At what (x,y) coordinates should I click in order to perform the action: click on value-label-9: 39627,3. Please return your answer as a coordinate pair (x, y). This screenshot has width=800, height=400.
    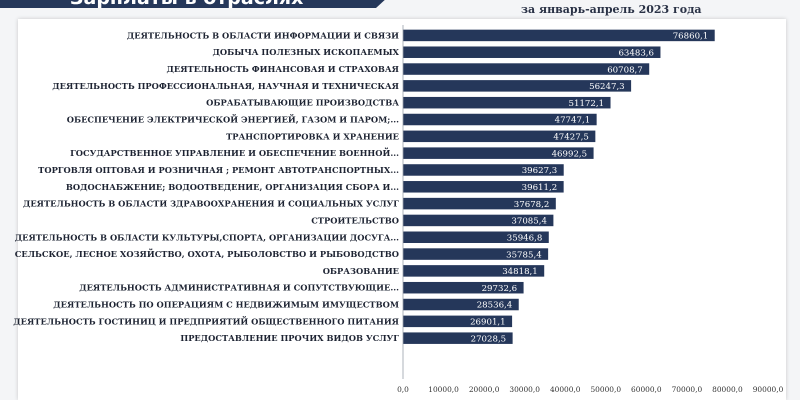
    Looking at the image, I should click on (540, 171).